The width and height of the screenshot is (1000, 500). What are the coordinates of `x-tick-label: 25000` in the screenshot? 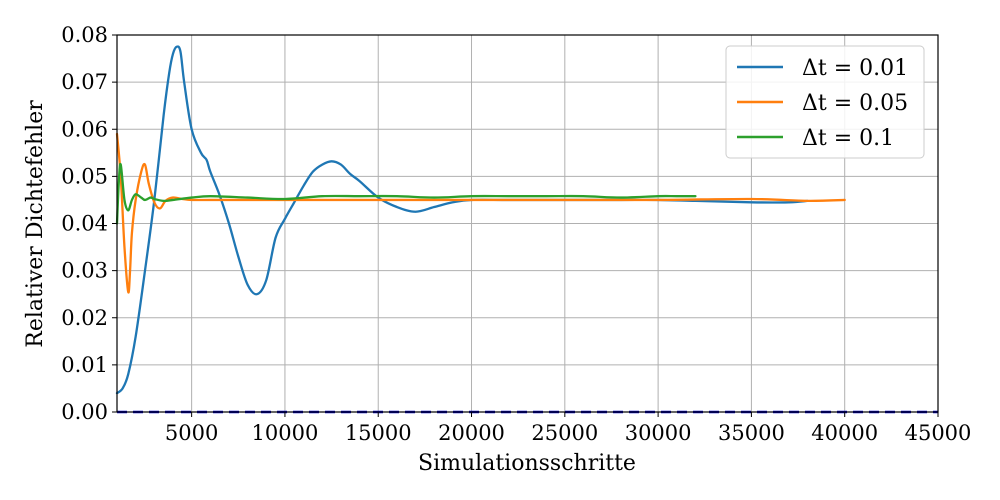 It's located at (564, 433).